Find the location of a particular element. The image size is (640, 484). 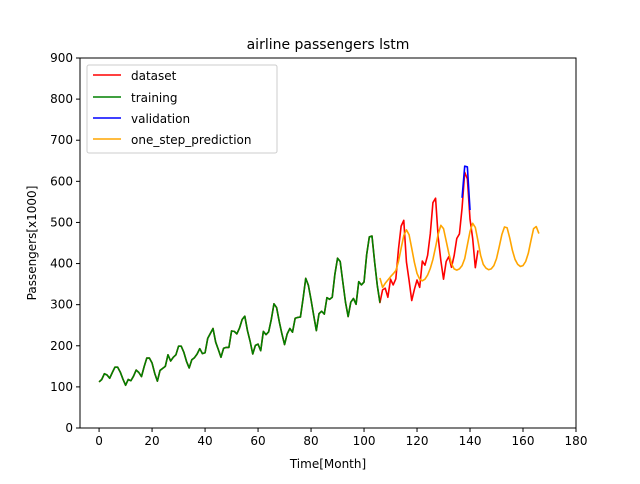

legend-box is located at coordinates (182, 109).